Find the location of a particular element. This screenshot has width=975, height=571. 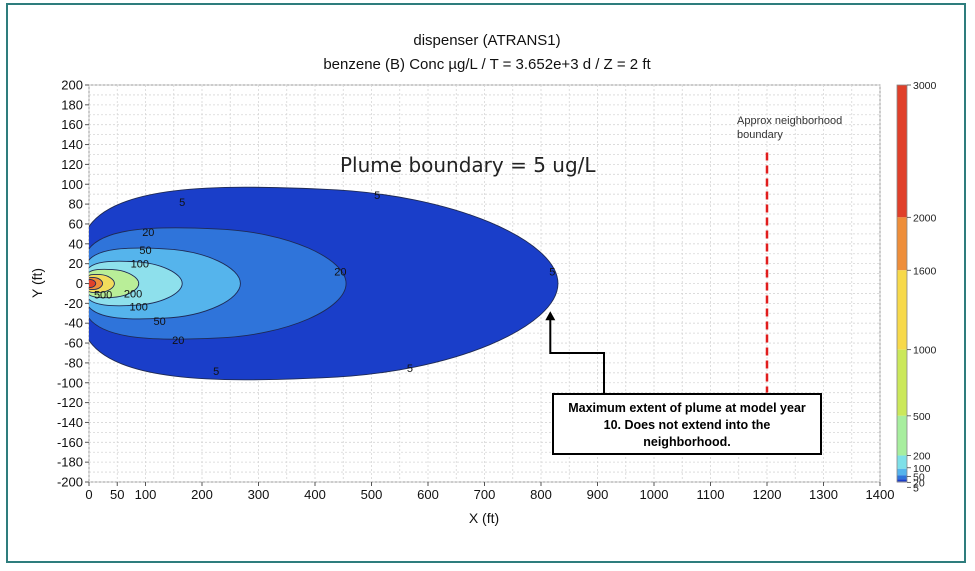

x-tick-label: 1100 is located at coordinates (711, 494).